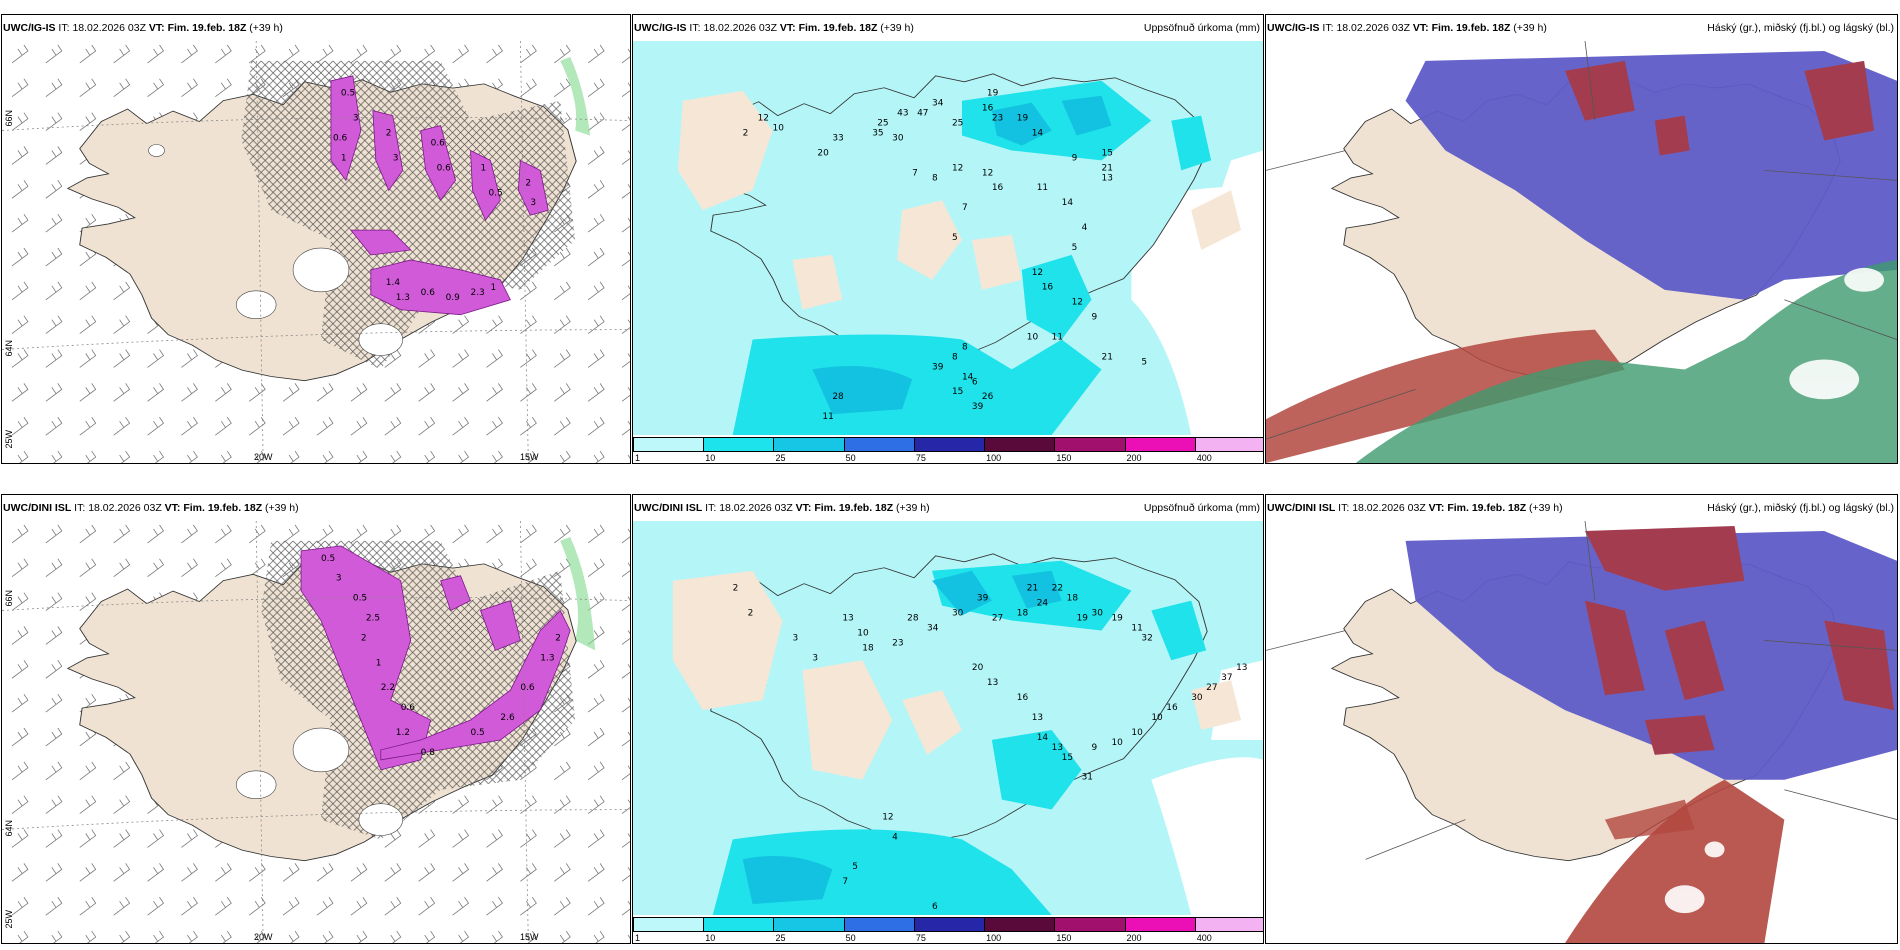 The height and width of the screenshot is (950, 1900). I want to click on map-value-label: 3, so click(815, 658).